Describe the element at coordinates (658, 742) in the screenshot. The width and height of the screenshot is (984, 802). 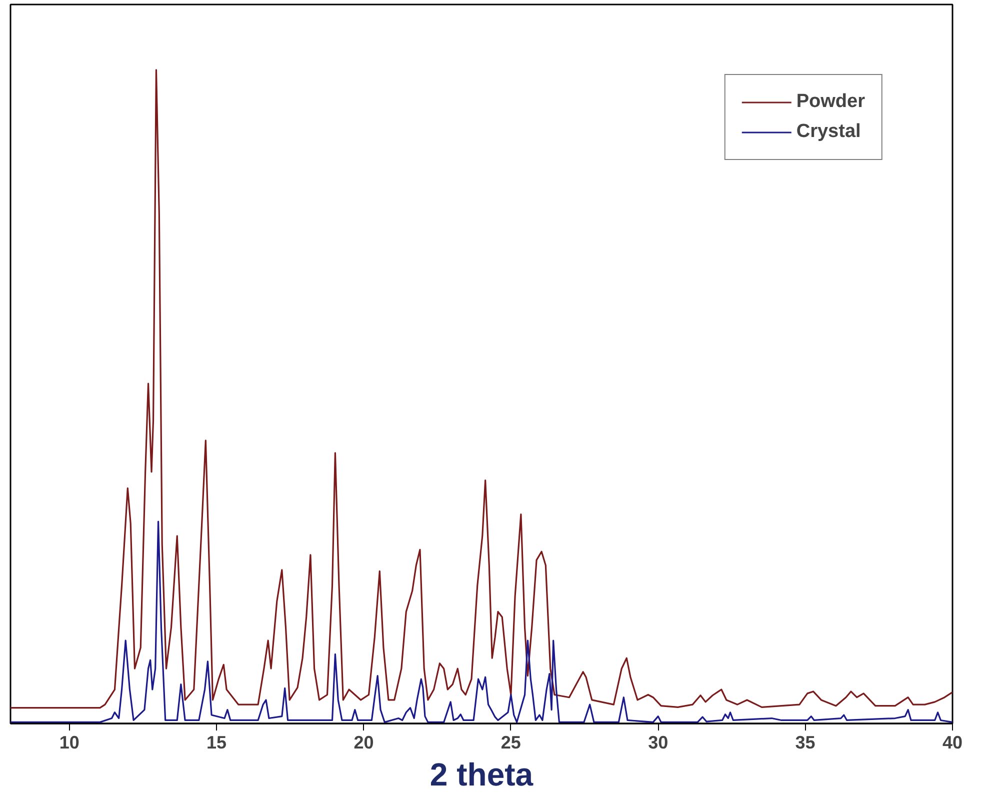
I see `x-tick-label: 30` at that location.